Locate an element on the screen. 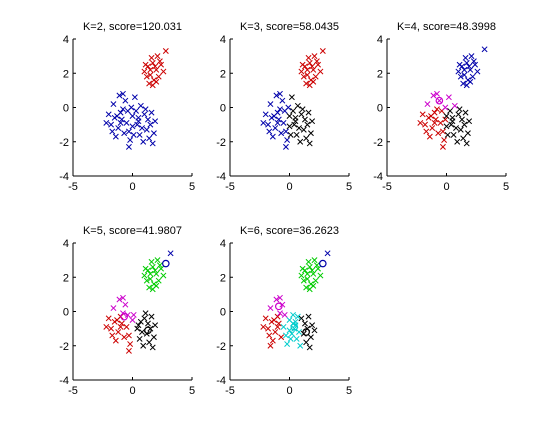  subplot-5: K=6, score=36.2623 -5 0 5 -4 -2 0 2 4 is located at coordinates (284, 311).